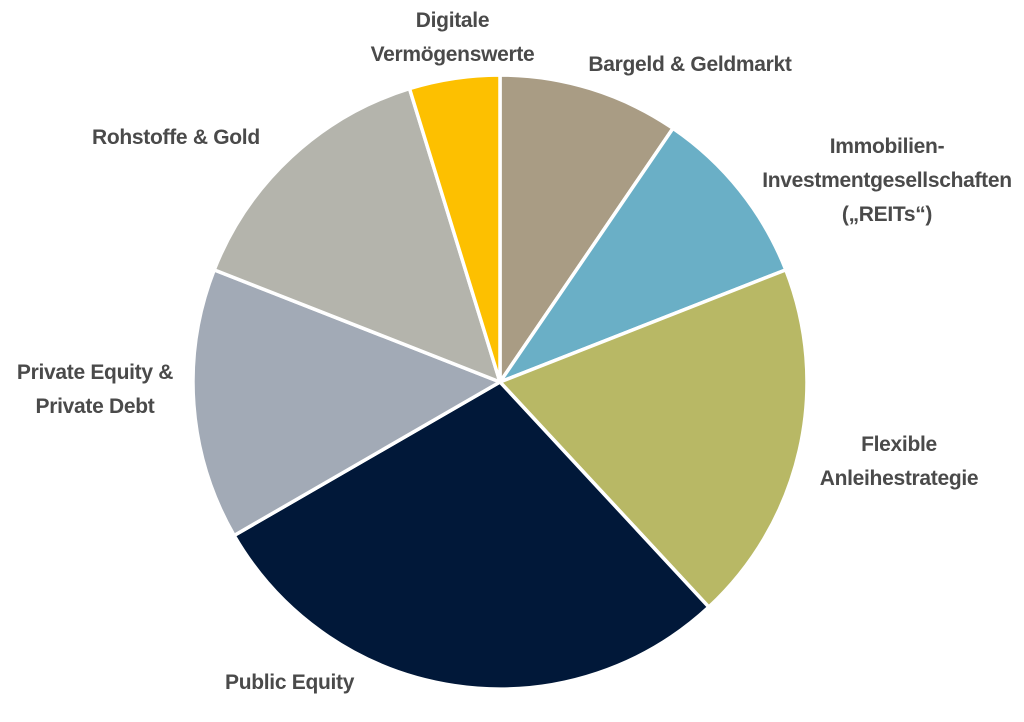 The height and width of the screenshot is (722, 1024). I want to click on label-flexible-anleihestrategie: Flexible Anleihestrategie, so click(899, 461).